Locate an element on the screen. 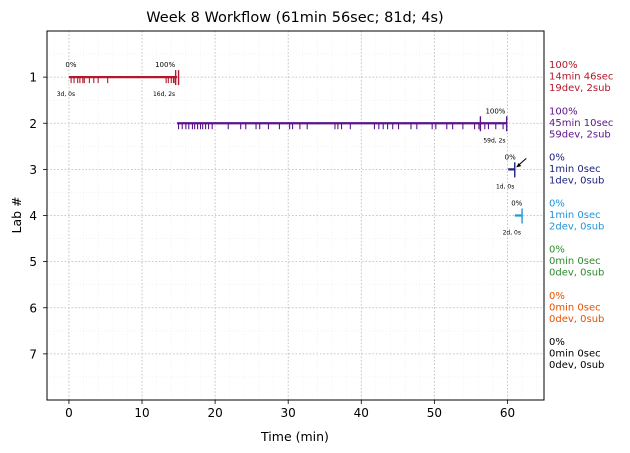  lab-4-start-label: 0% is located at coordinates (516, 204).